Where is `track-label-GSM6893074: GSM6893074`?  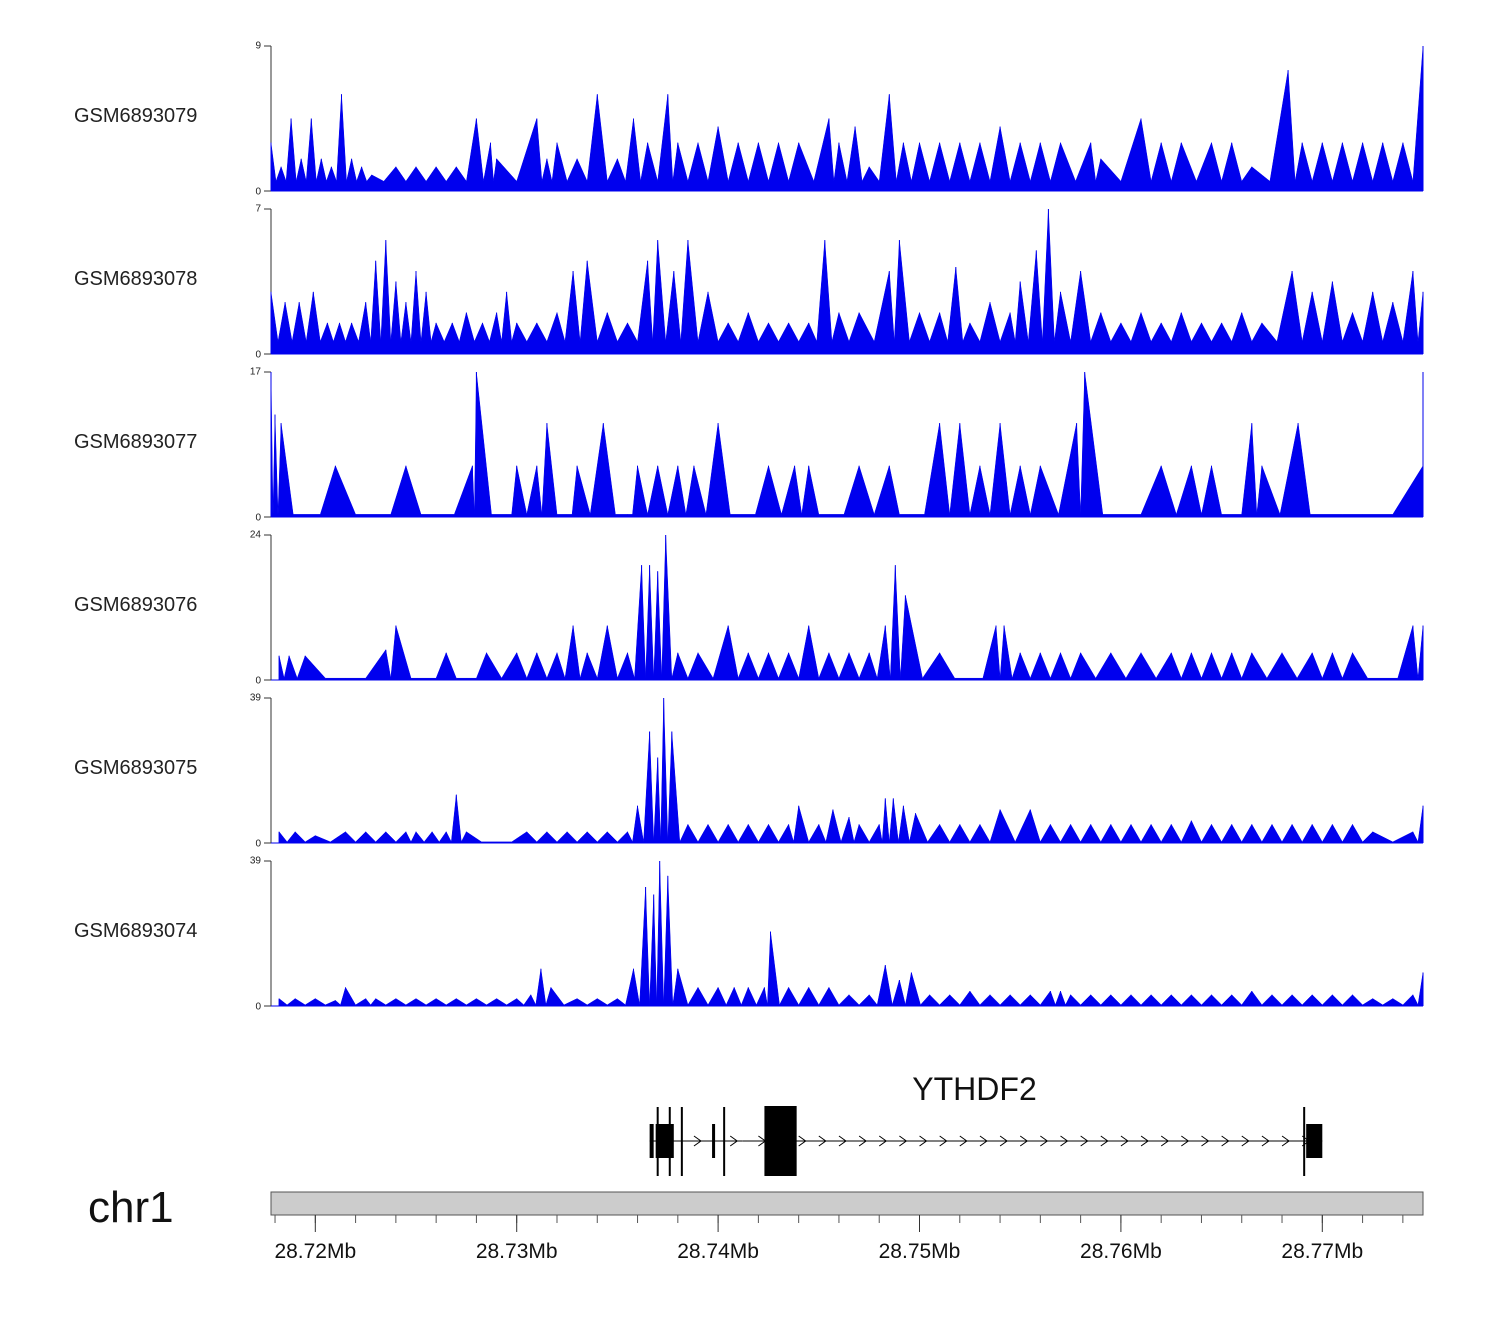
track-label-GSM6893074: GSM6893074 is located at coordinates (135, 931).